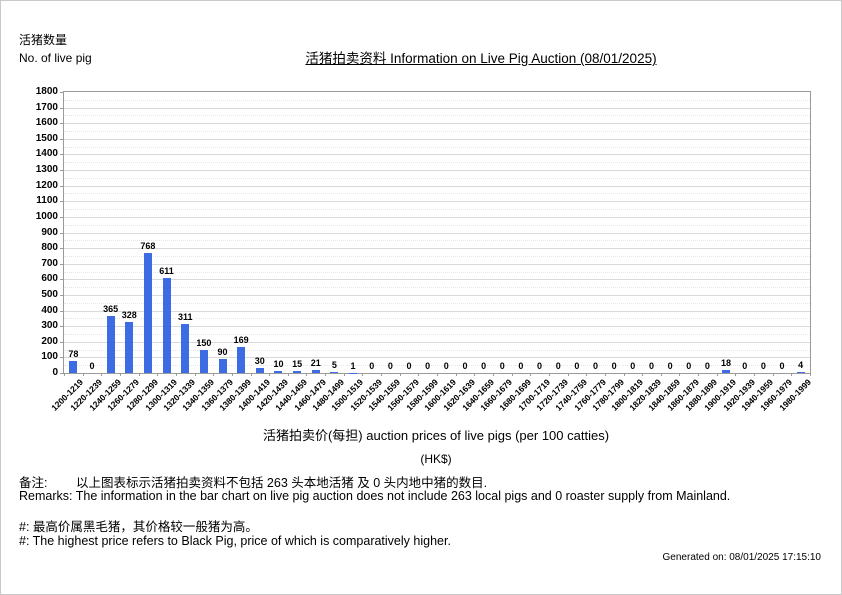 The image size is (842, 595). Describe the element at coordinates (55, 372) in the screenshot. I see `y-axis-tick-label: 0` at that location.